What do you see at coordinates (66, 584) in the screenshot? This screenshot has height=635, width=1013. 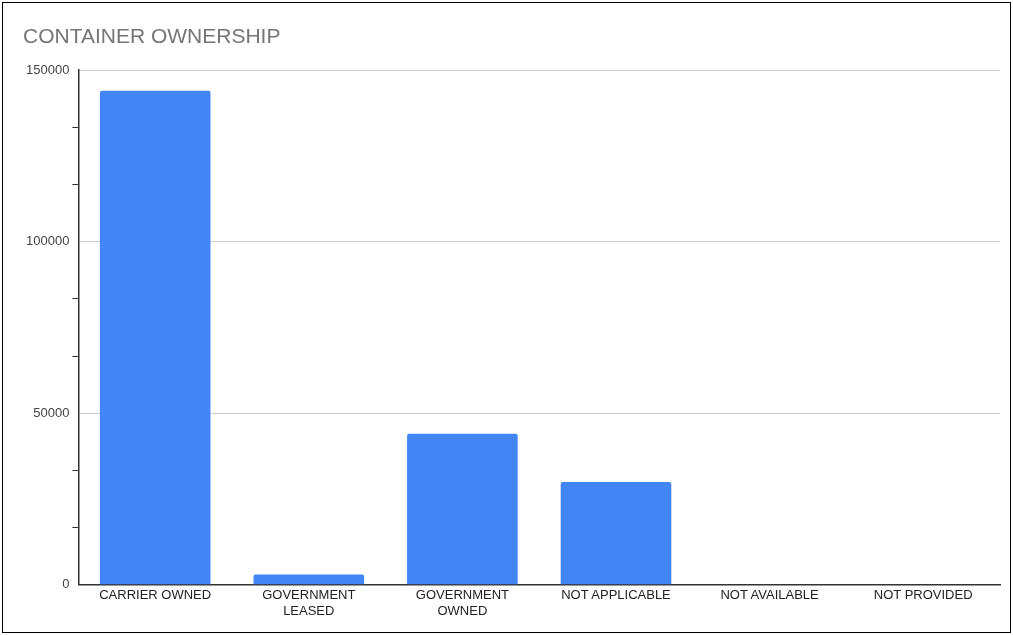 I see `y-tick-label: 0` at bounding box center [66, 584].